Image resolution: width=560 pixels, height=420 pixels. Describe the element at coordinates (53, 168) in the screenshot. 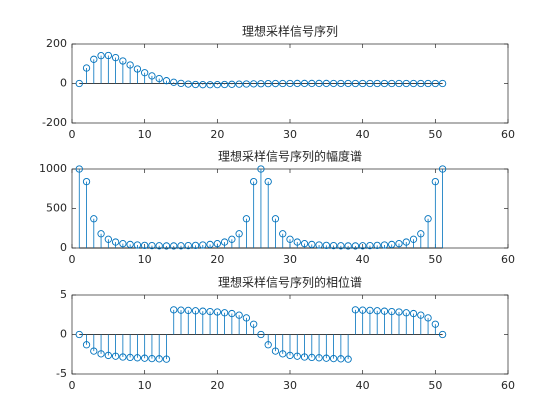

I see `y-tick-label: 1000` at that location.